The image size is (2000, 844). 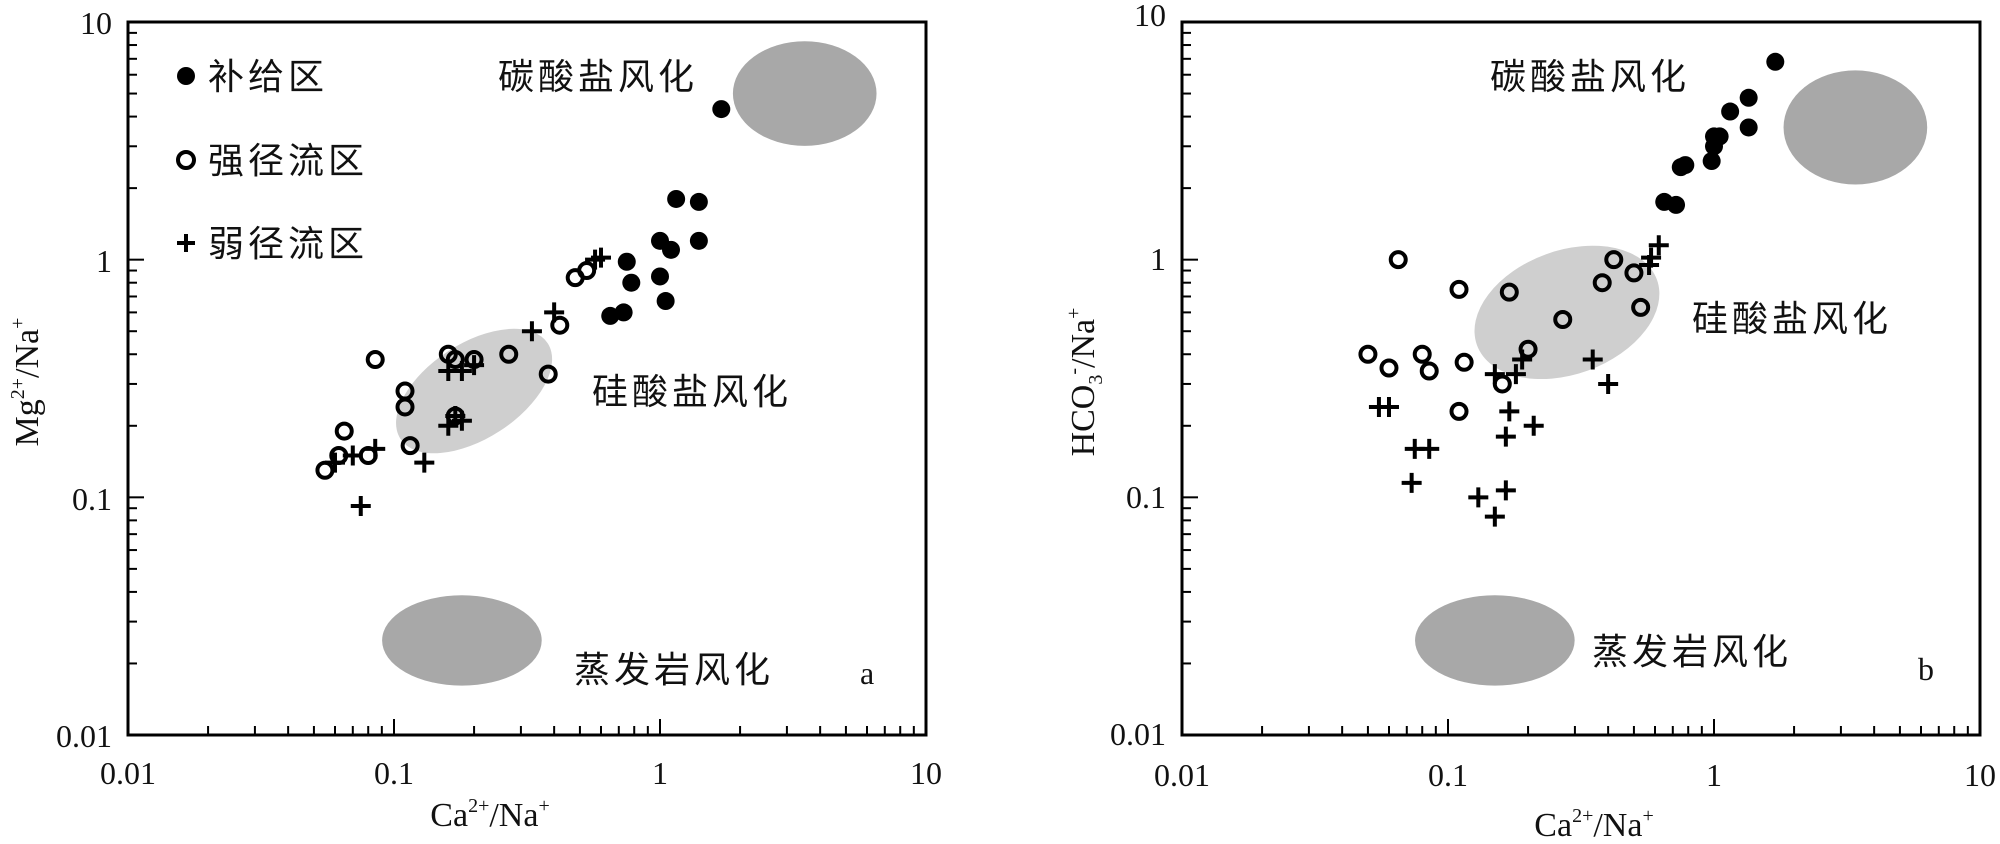 What do you see at coordinates (1150, 16) in the screenshot?
I see `b-ytick-10: 10` at bounding box center [1150, 16].